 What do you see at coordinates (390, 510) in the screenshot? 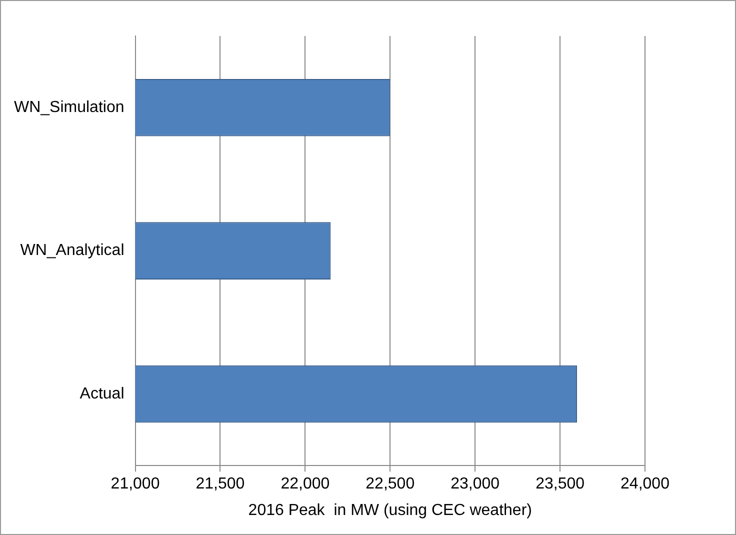
I see `x-axis-title: 2016 Peak in MW (using CEC weather)` at bounding box center [390, 510].